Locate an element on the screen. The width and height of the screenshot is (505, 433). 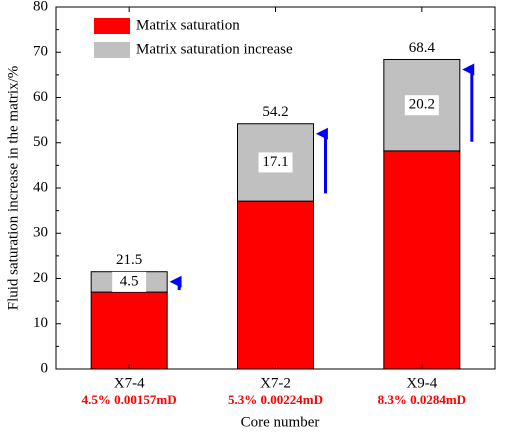
value-label: 20.2 is located at coordinates (422, 105).